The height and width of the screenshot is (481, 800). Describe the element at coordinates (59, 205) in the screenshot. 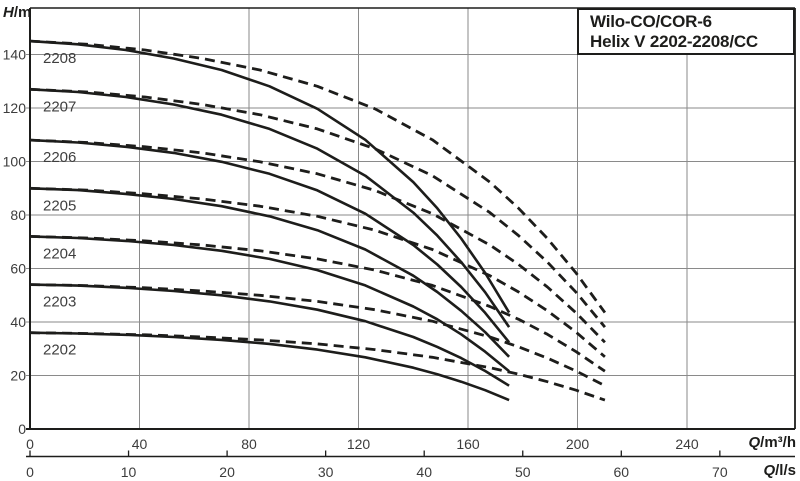

I see `pump-2205-label: 2205` at that location.